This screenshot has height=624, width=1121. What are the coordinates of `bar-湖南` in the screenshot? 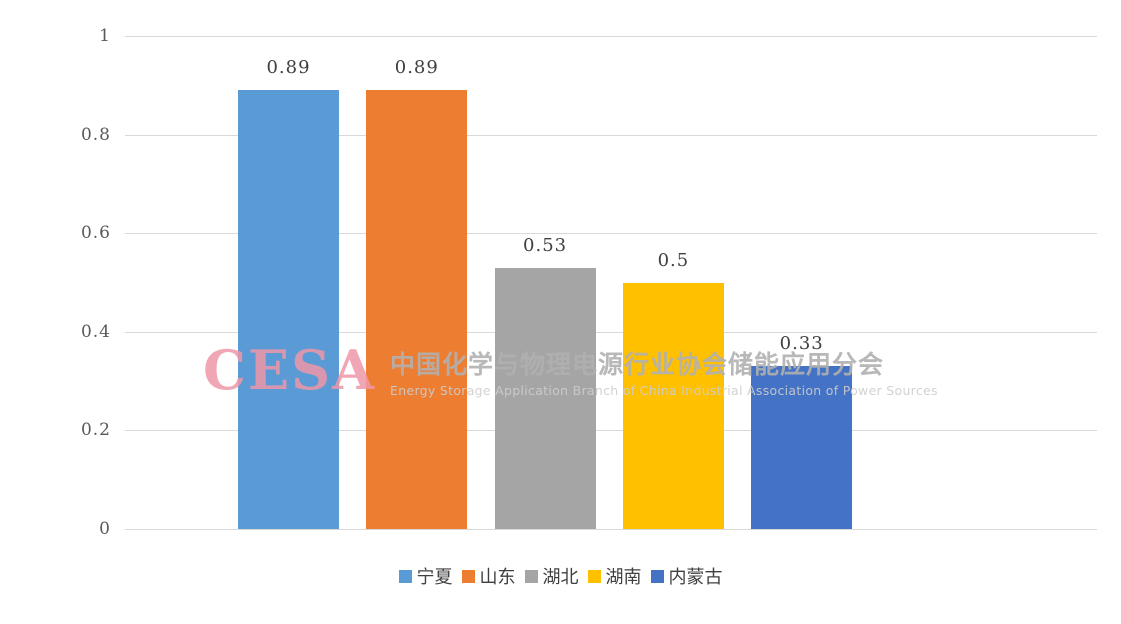 It's located at (673, 405).